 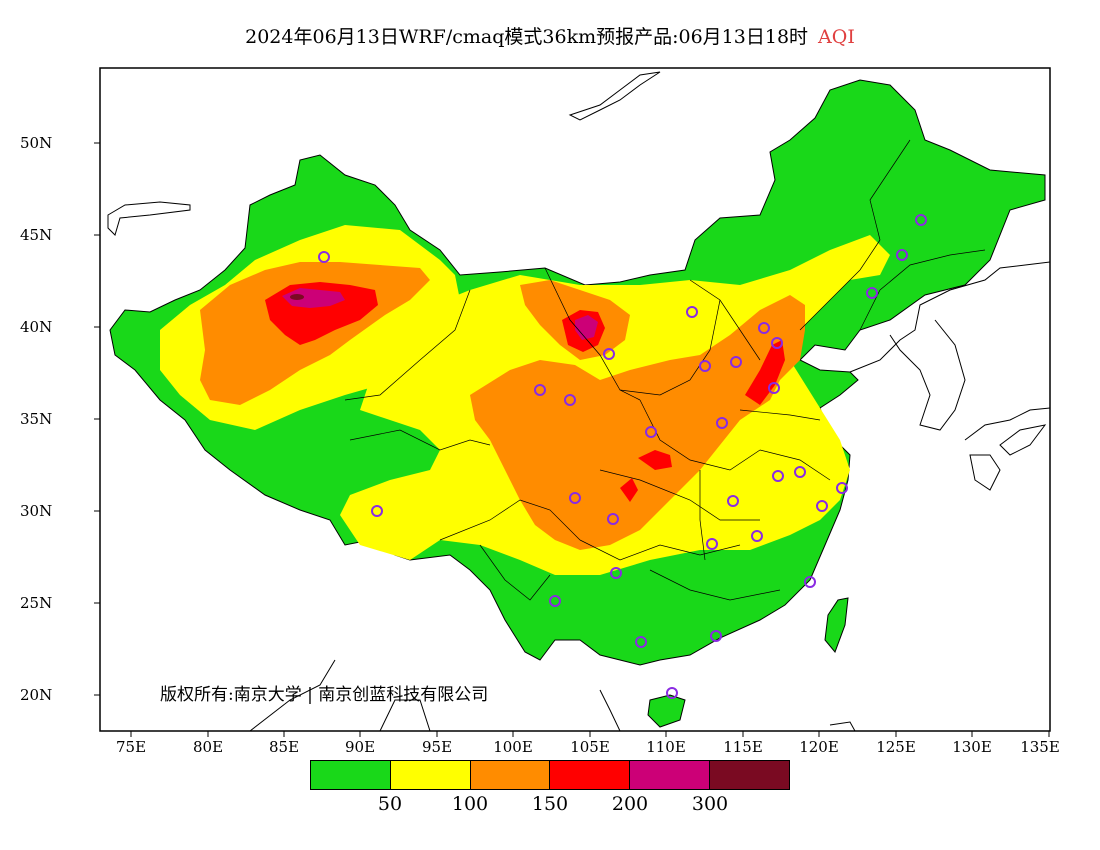 I want to click on colorbar-cell-hazardous, so click(x=749, y=775).